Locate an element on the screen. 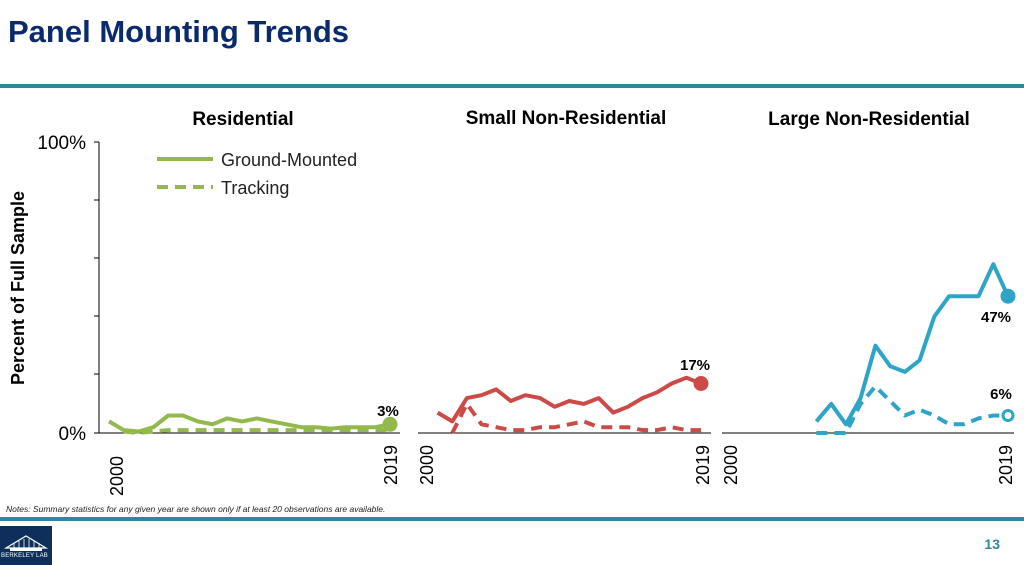 The image size is (1024, 565). y-ticks is located at coordinates (96, 287).